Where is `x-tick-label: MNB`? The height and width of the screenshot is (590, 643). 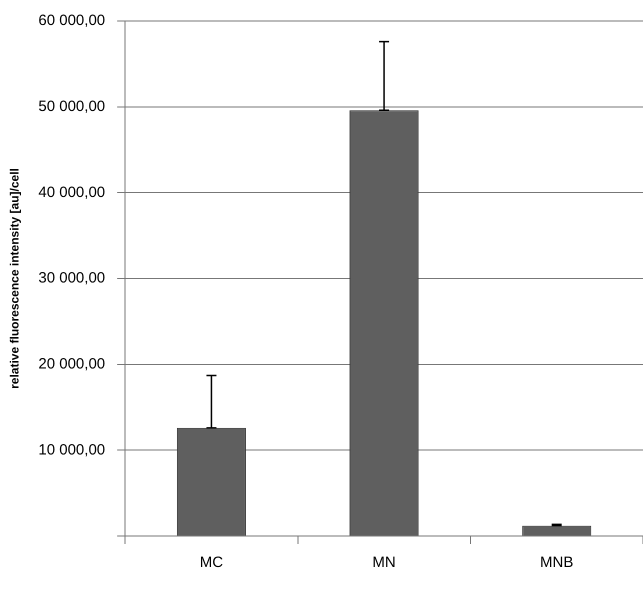 x-tick-label: MNB is located at coordinates (557, 563).